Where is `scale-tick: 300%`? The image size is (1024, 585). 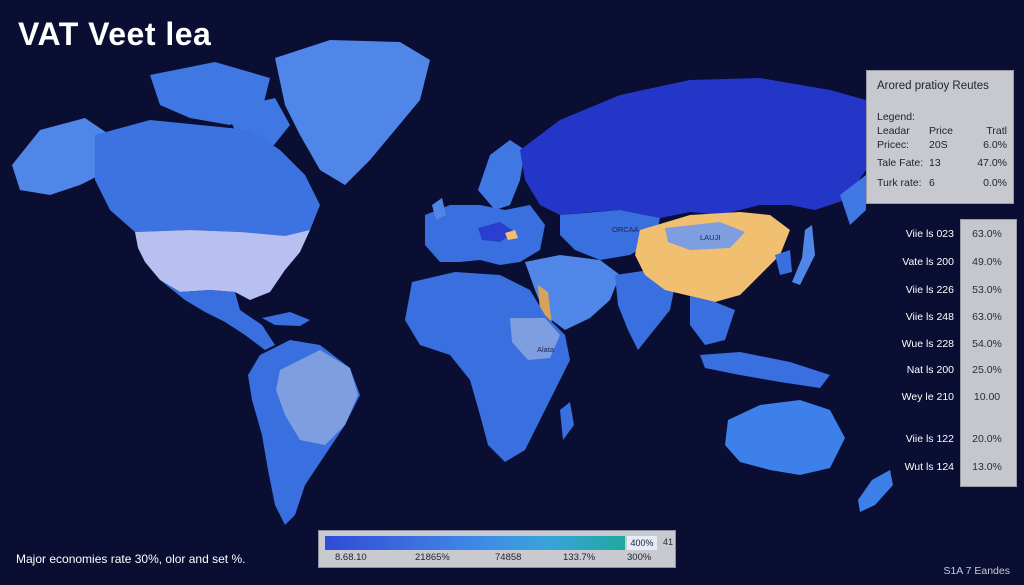 scale-tick: 300% is located at coordinates (639, 557).